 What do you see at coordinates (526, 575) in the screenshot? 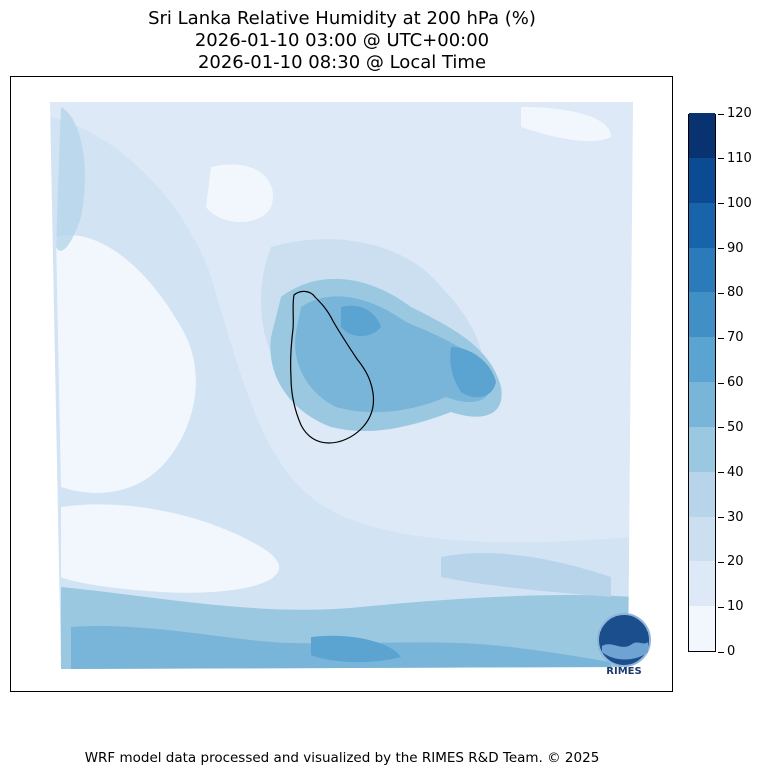
I see `humidity-zone-east-band` at bounding box center [526, 575].